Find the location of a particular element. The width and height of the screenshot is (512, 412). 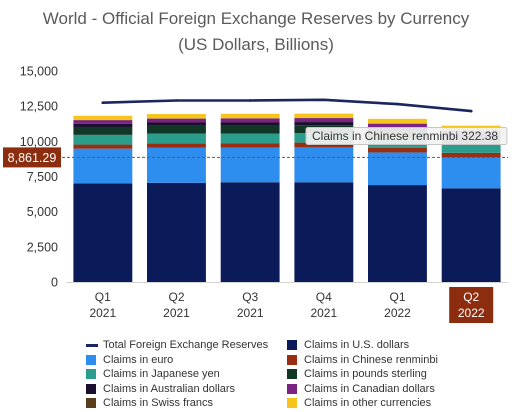

legend-item-euro: Claims in euro is located at coordinates (186, 360).